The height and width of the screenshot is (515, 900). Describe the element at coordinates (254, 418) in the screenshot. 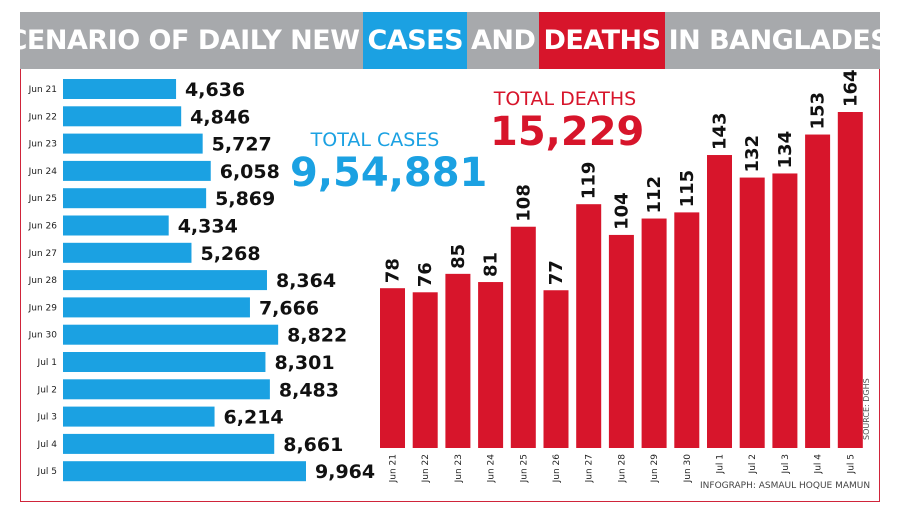

I see `case-value-label: 6,214` at that location.